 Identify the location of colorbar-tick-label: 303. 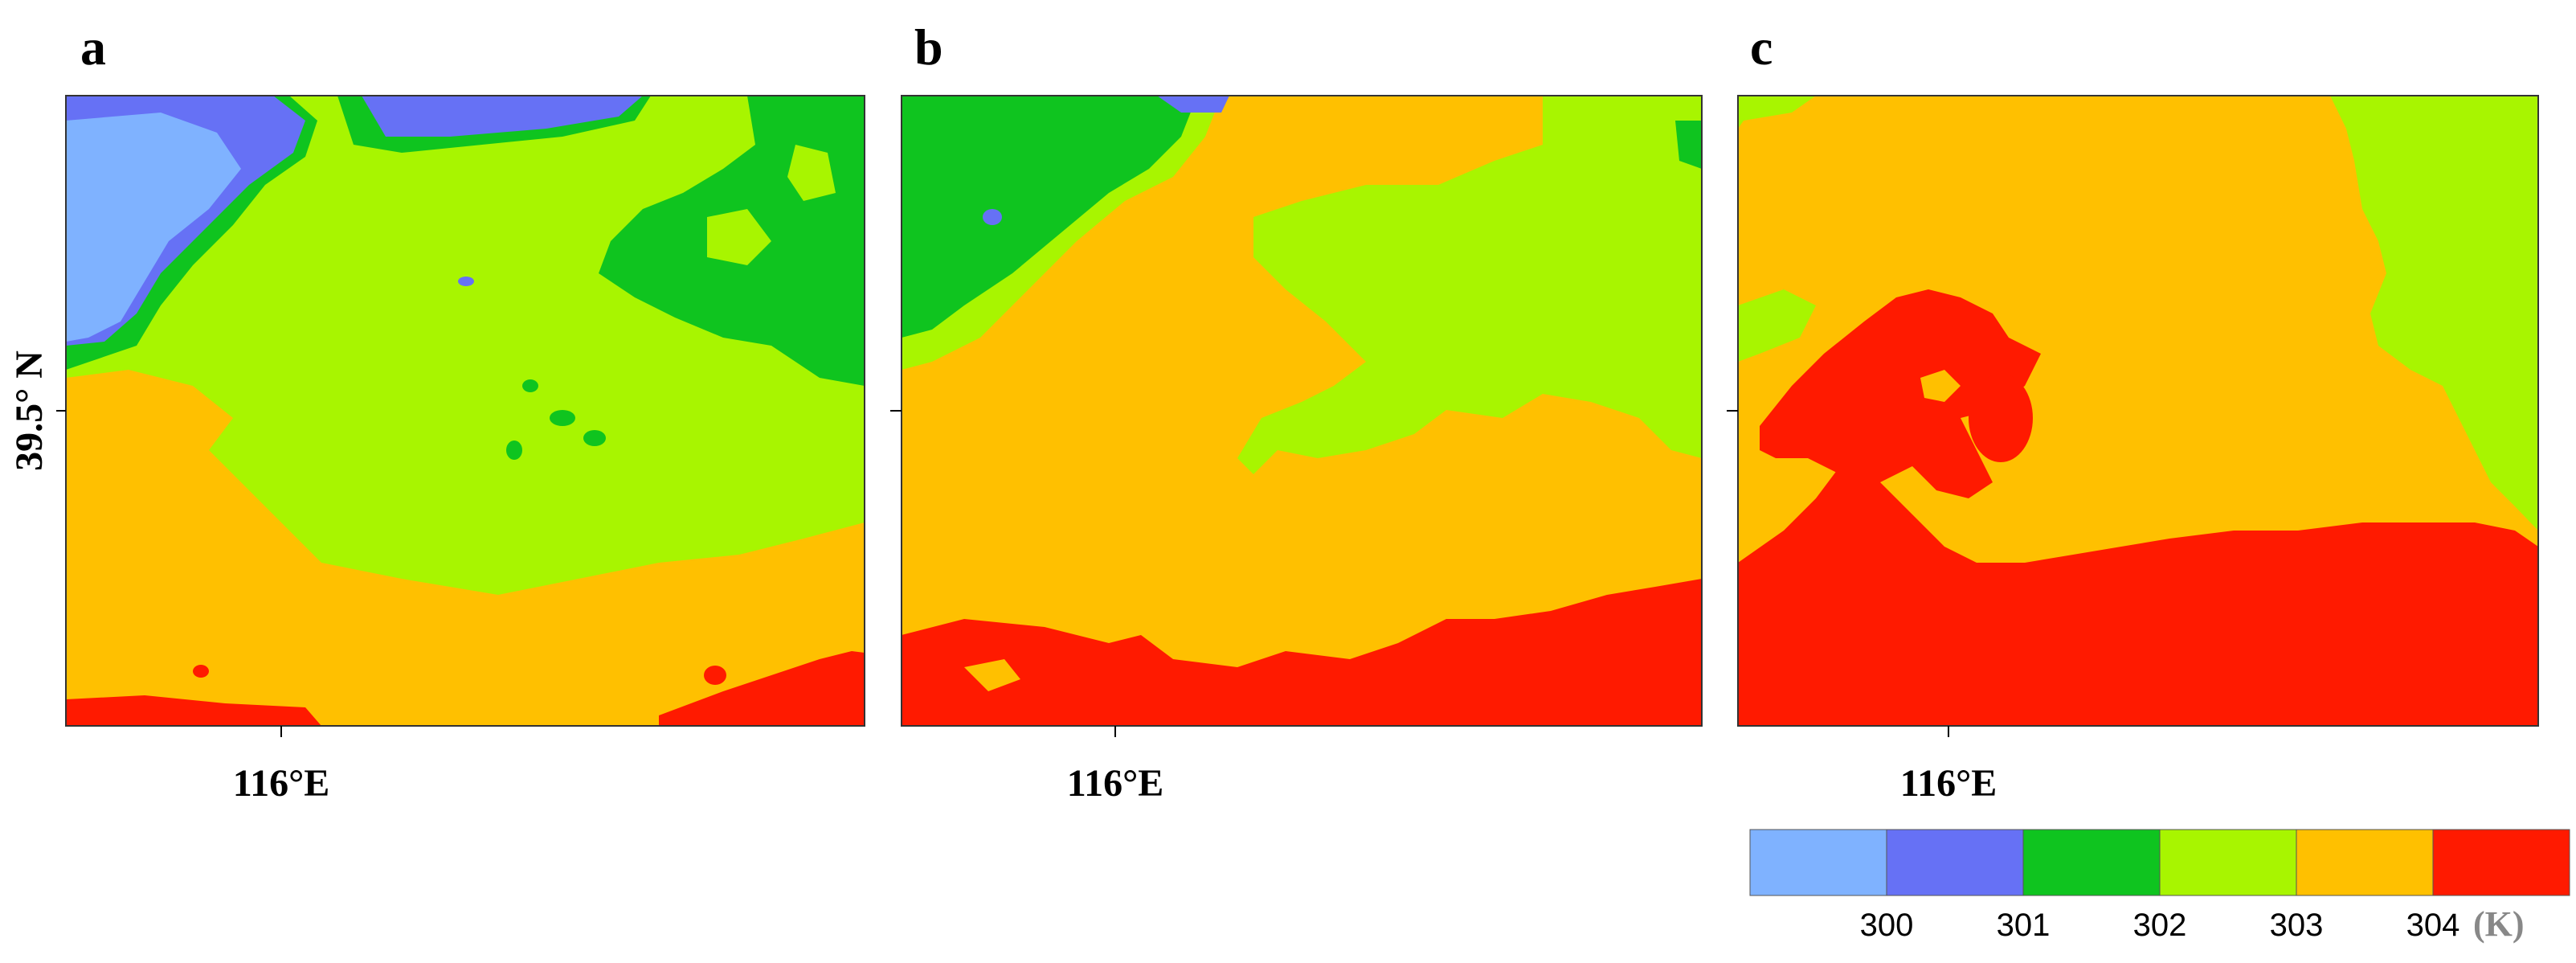
(2297, 926).